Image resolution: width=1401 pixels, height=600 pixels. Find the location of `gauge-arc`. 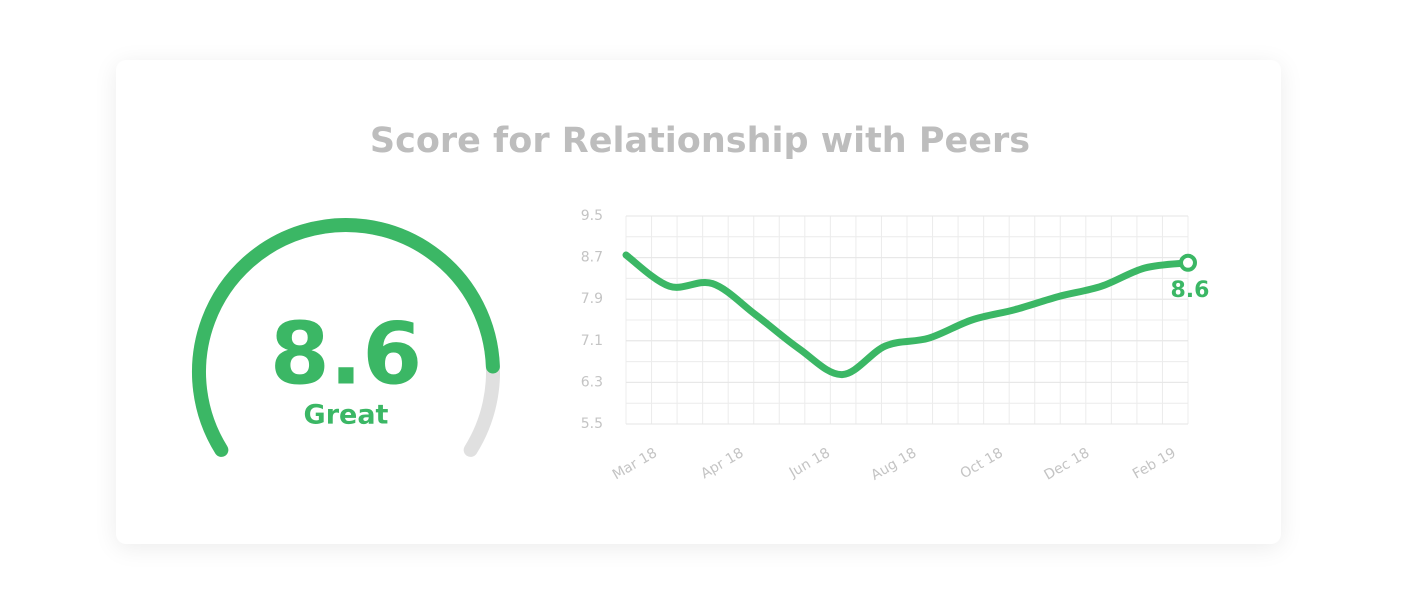

gauge-arc is located at coordinates (346, 337).